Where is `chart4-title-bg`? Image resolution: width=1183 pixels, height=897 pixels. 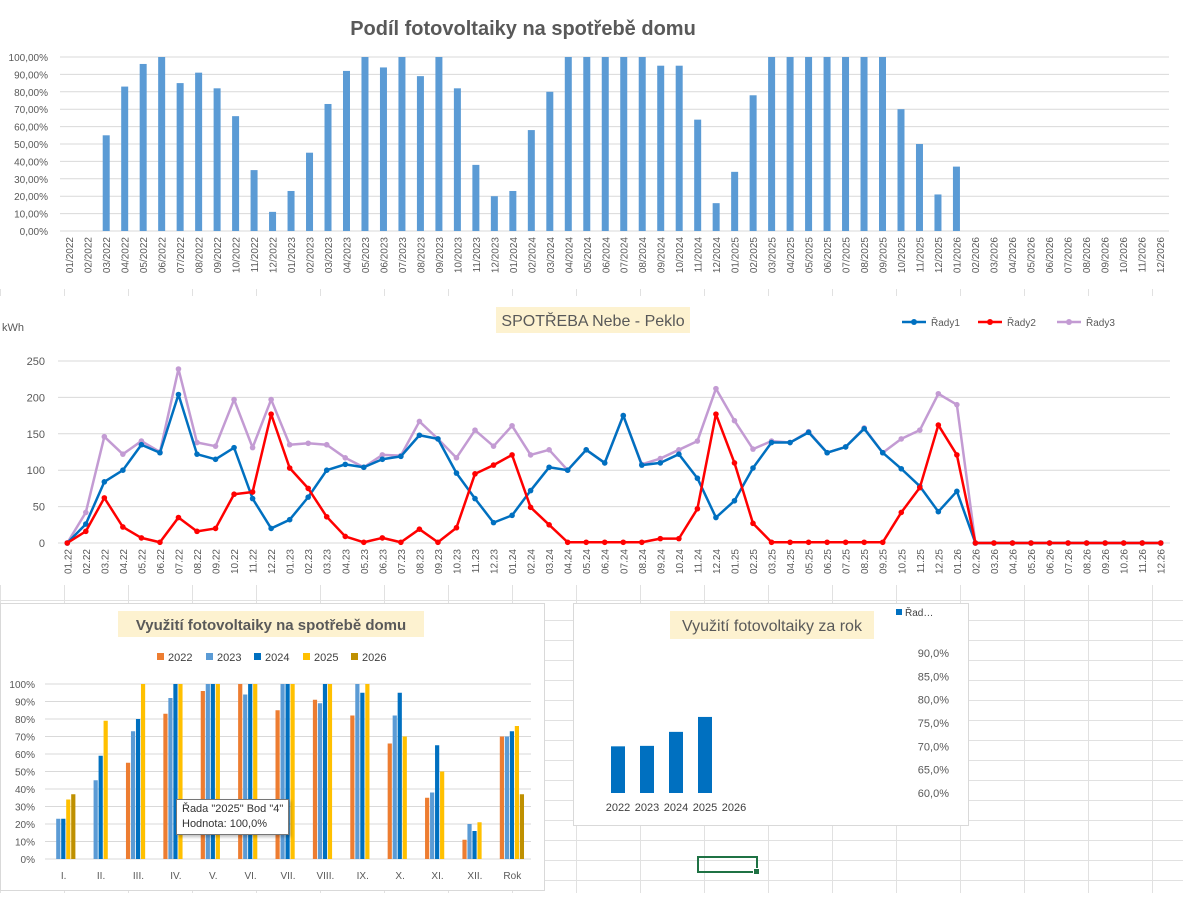
chart4-title-bg is located at coordinates (772, 625).